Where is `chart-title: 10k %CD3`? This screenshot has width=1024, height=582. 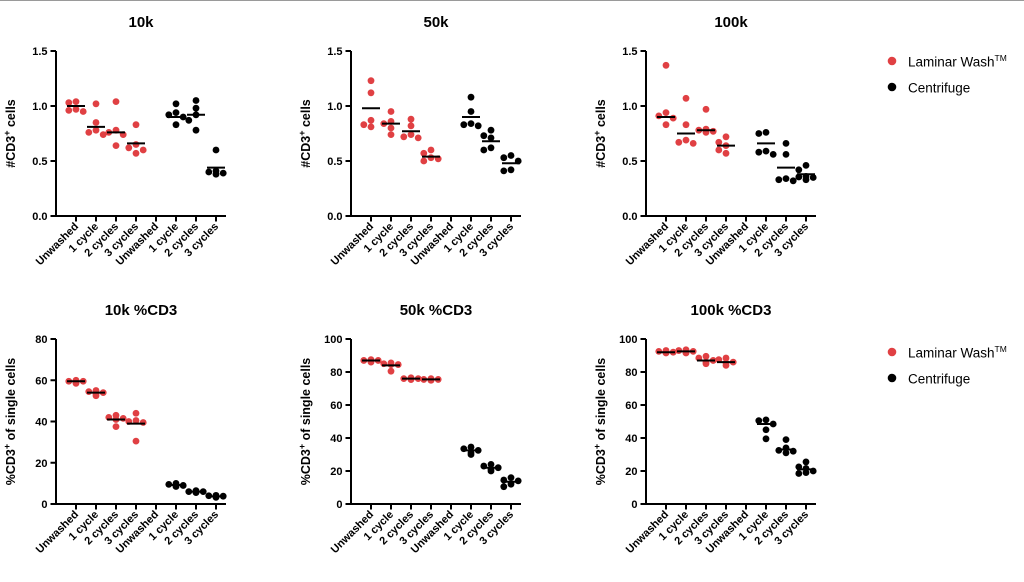 chart-title: 10k %CD3 is located at coordinates (141, 310).